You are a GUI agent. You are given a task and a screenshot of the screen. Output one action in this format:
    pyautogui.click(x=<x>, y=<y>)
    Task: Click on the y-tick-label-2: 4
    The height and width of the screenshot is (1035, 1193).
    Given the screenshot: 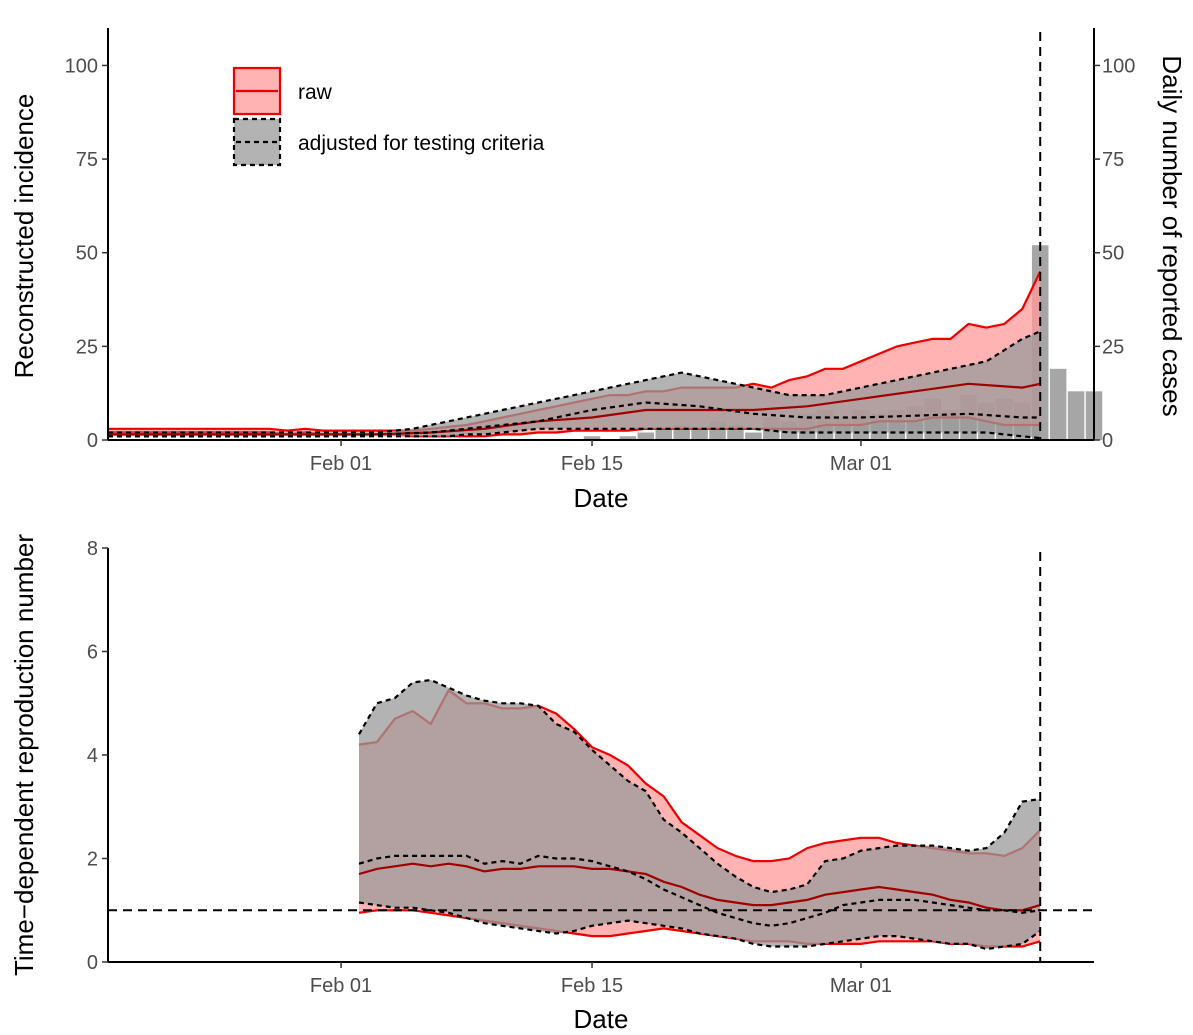 What is the action you would take?
    pyautogui.click(x=92, y=756)
    